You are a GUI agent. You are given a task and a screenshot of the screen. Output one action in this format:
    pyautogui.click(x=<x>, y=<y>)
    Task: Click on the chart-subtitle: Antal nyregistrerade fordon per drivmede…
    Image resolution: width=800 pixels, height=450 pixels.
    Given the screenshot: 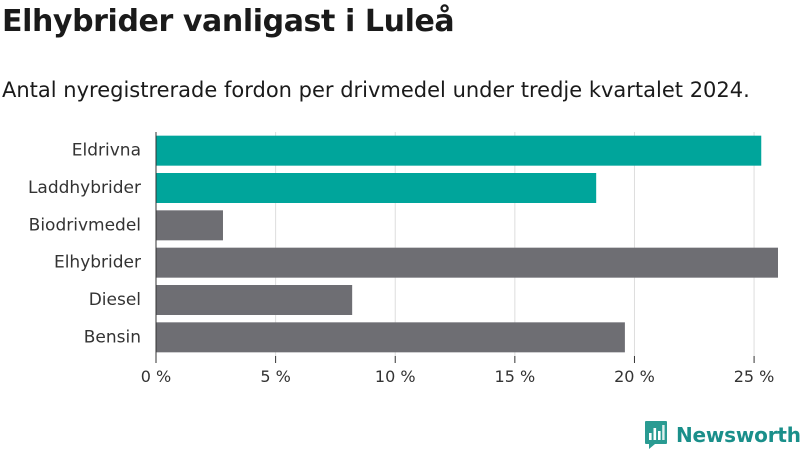 What is the action you would take?
    pyautogui.click(x=376, y=90)
    